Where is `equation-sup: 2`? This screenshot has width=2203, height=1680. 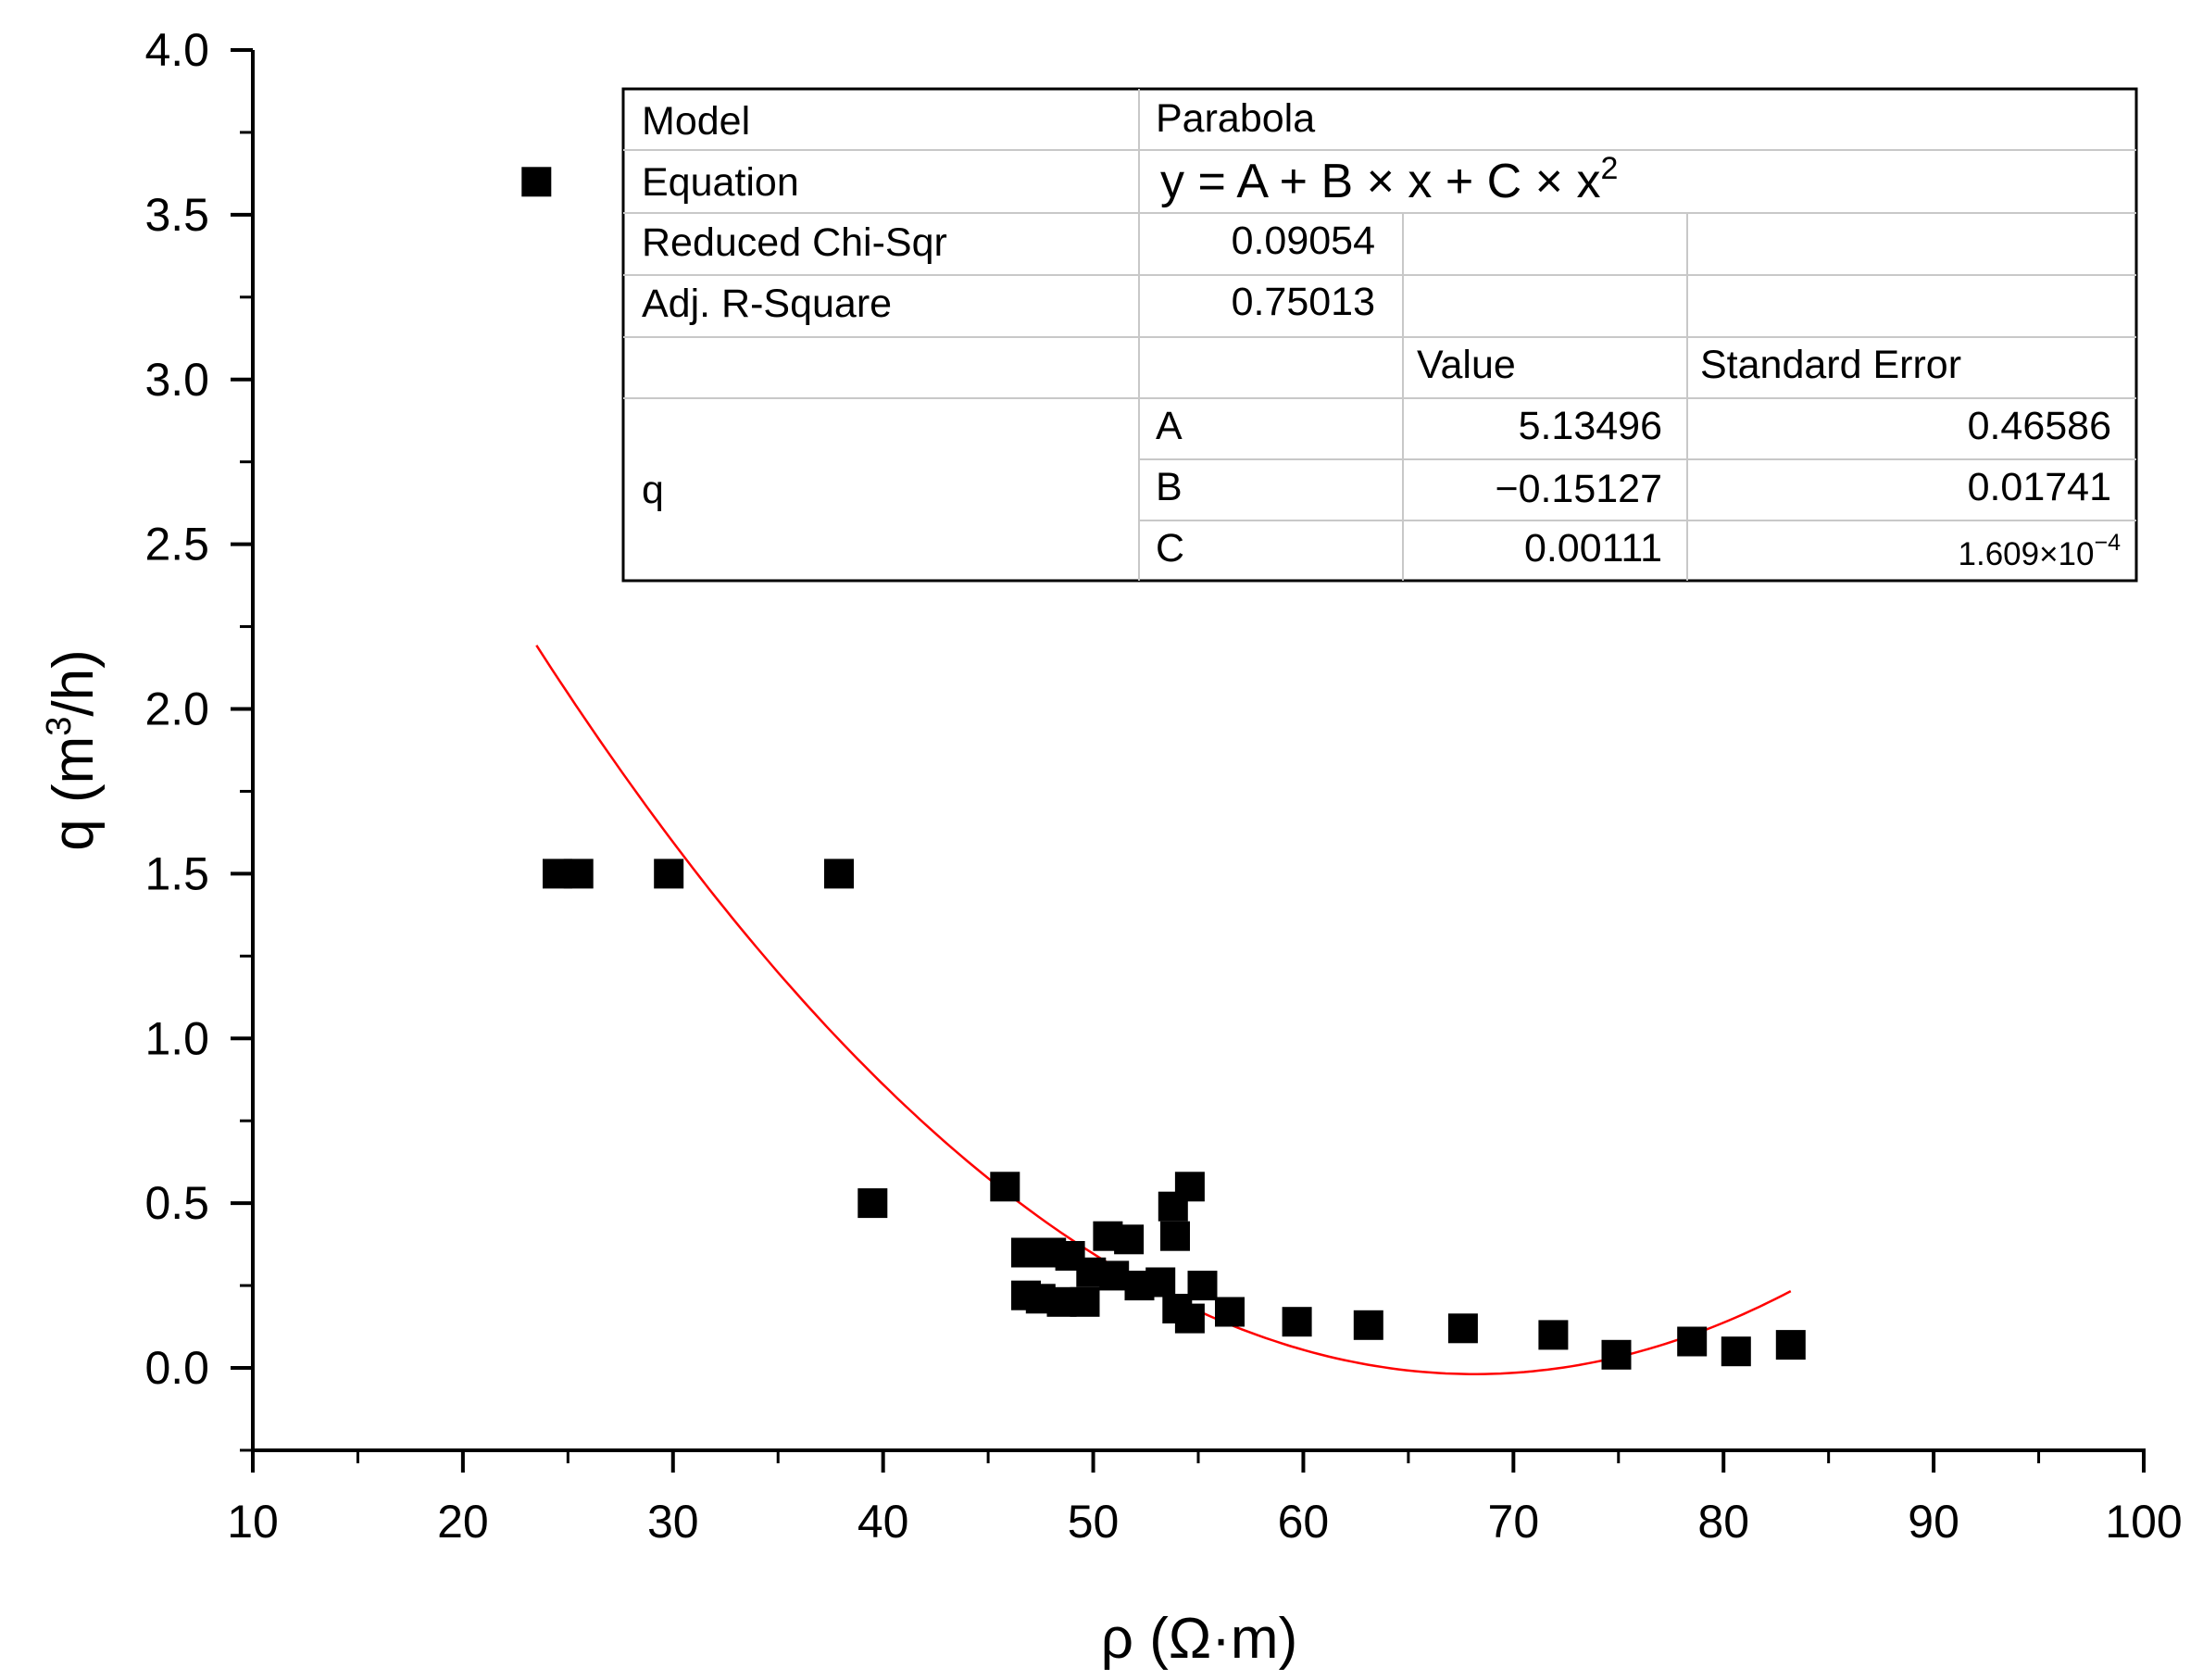 equation-sup: 2 is located at coordinates (1610, 168).